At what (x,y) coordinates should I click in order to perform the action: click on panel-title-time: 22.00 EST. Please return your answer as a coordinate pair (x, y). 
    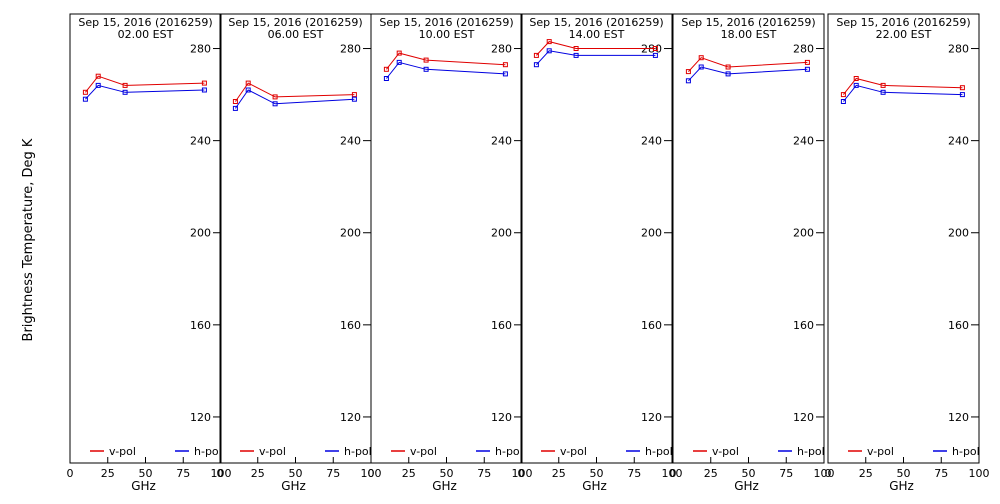
    Looking at the image, I should click on (904, 34).